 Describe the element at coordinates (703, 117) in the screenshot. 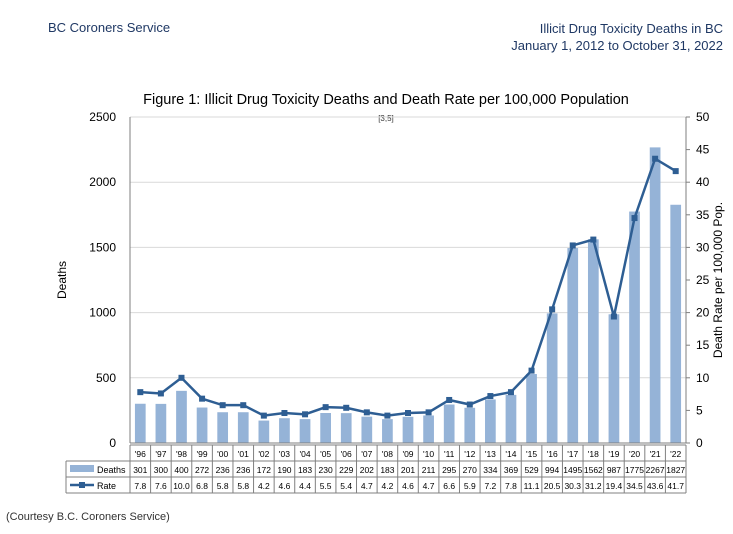

I see `y2-tick-label: 50` at that location.